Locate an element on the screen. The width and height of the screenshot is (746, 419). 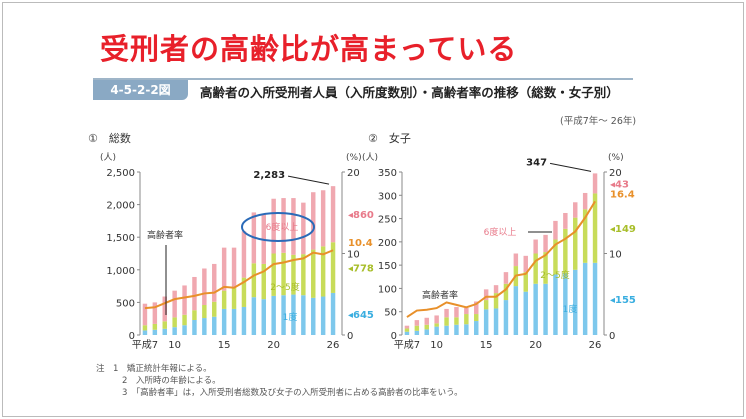
chart-title: ② 女子 is located at coordinates (389, 138).